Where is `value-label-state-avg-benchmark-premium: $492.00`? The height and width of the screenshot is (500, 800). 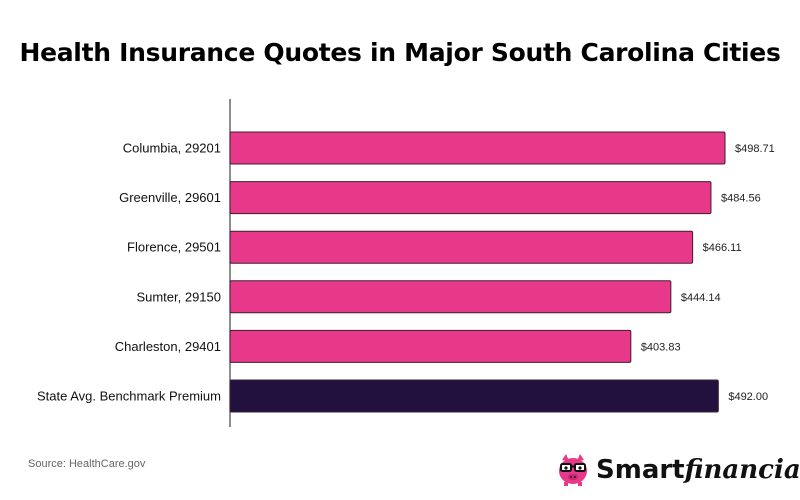
value-label-state-avg-benchmark-premium: $492.00 is located at coordinates (748, 397).